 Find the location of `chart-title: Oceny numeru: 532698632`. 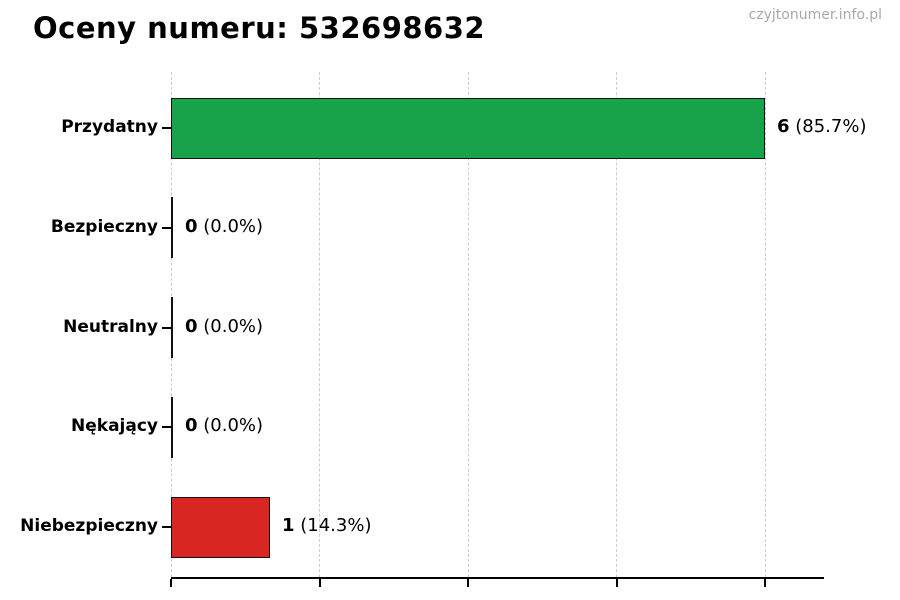

chart-title: Oceny numeru: 532698632 is located at coordinates (259, 28).